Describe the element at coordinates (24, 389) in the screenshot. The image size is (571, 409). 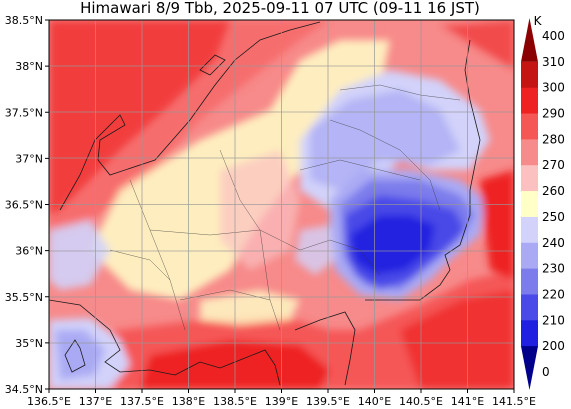
I see `lat-tick-label: 34.5°N` at that location.